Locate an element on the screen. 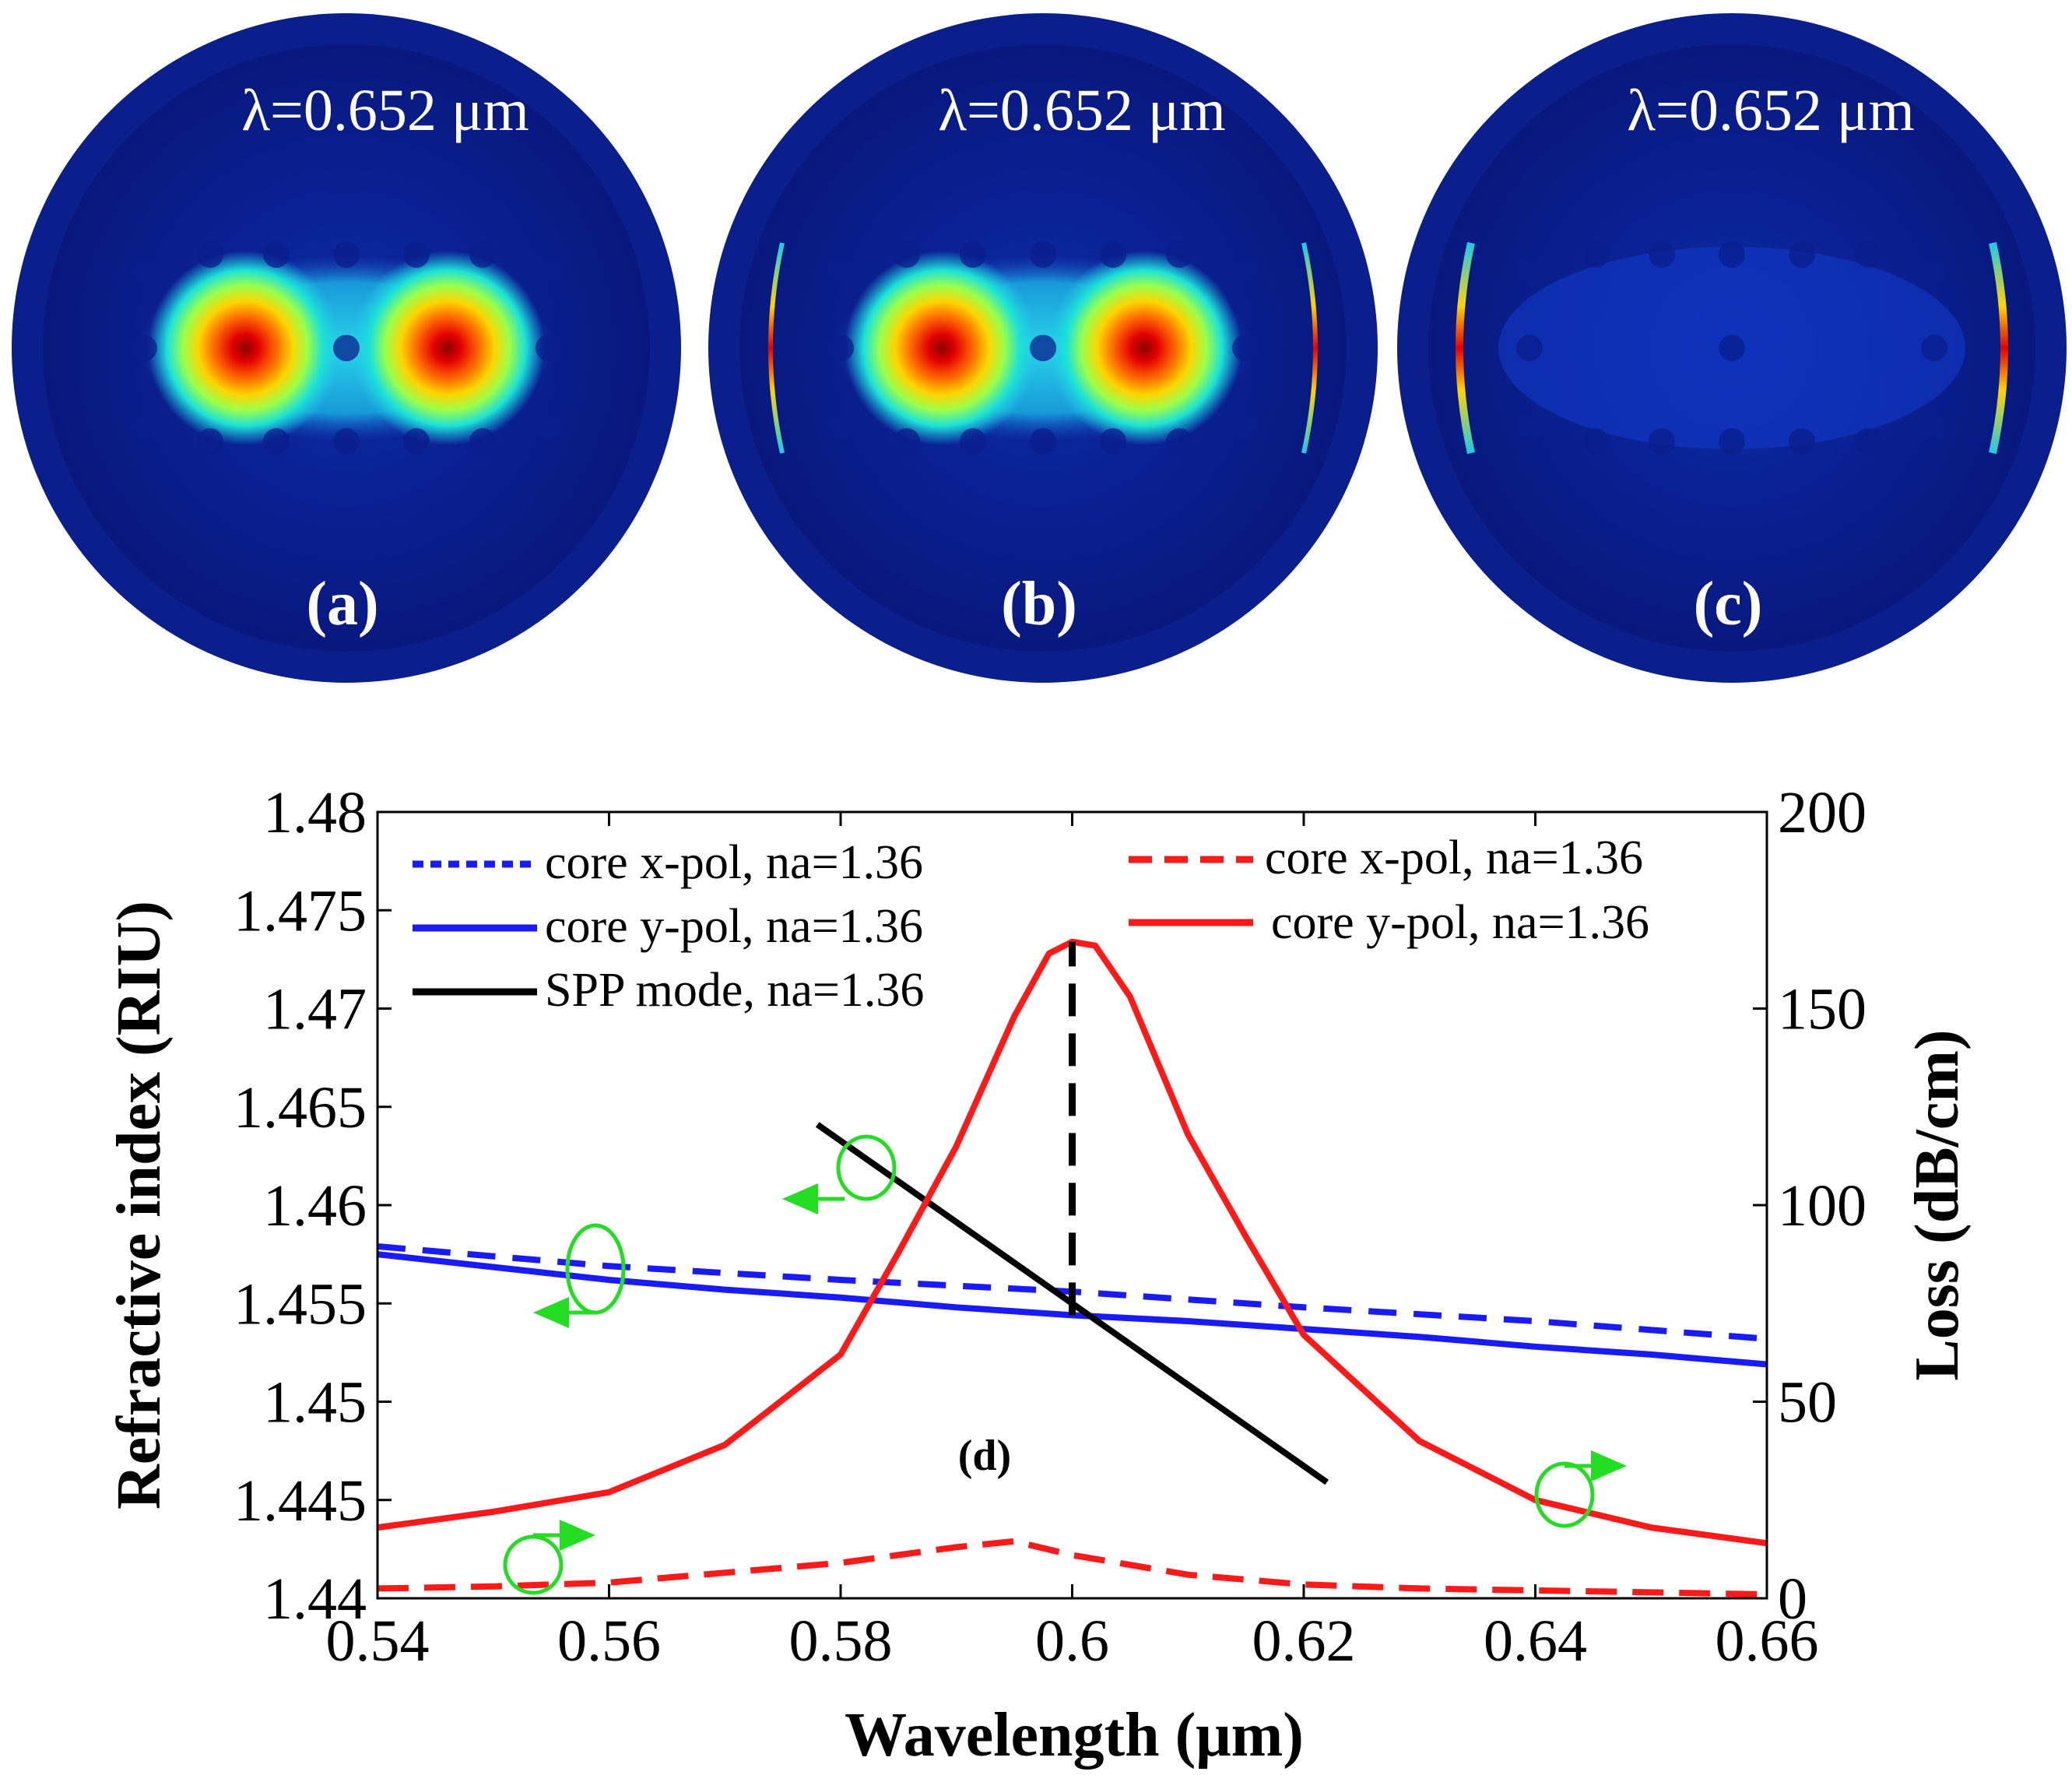 Image resolution: width=2072 pixels, height=1775 pixels. panel-a: λ=0.652 μm (a) is located at coordinates (346, 348).